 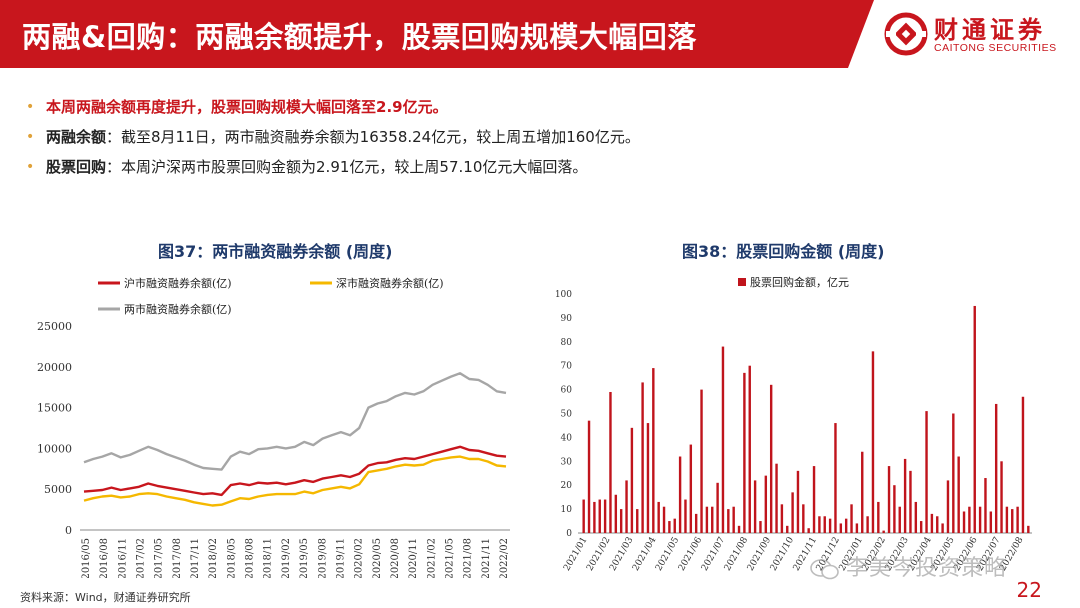 I want to click on legend-label: 股票回购金额，亿元, so click(x=799, y=282).